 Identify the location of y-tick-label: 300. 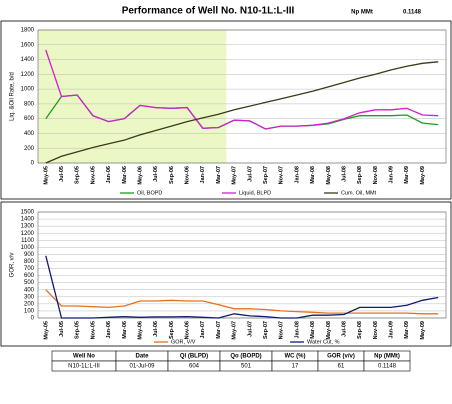
(29, 297).